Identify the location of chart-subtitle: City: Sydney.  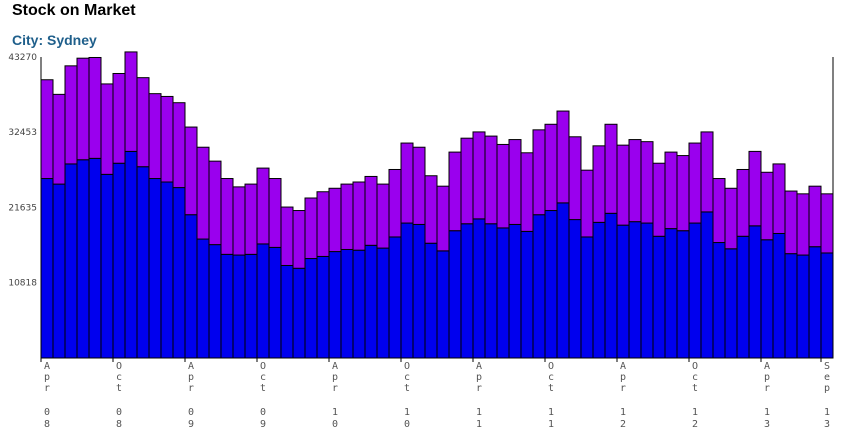
(54, 40).